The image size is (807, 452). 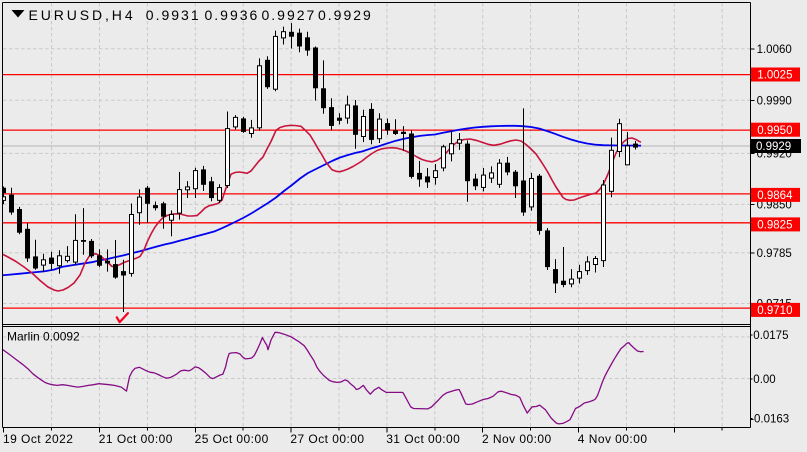 What do you see at coordinates (517, 439) in the screenshot?
I see `svg-text: 2 Nov 00:00` at bounding box center [517, 439].